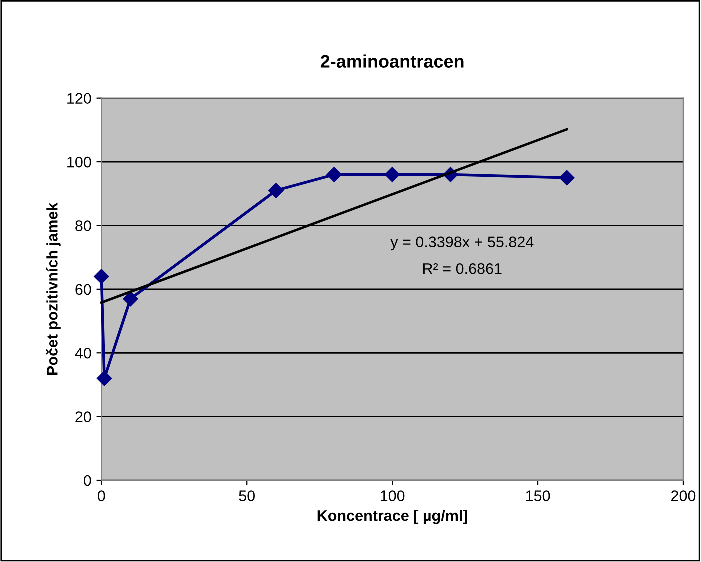  What do you see at coordinates (80, 162) in the screenshot?
I see `y-tick-label: 100` at bounding box center [80, 162].